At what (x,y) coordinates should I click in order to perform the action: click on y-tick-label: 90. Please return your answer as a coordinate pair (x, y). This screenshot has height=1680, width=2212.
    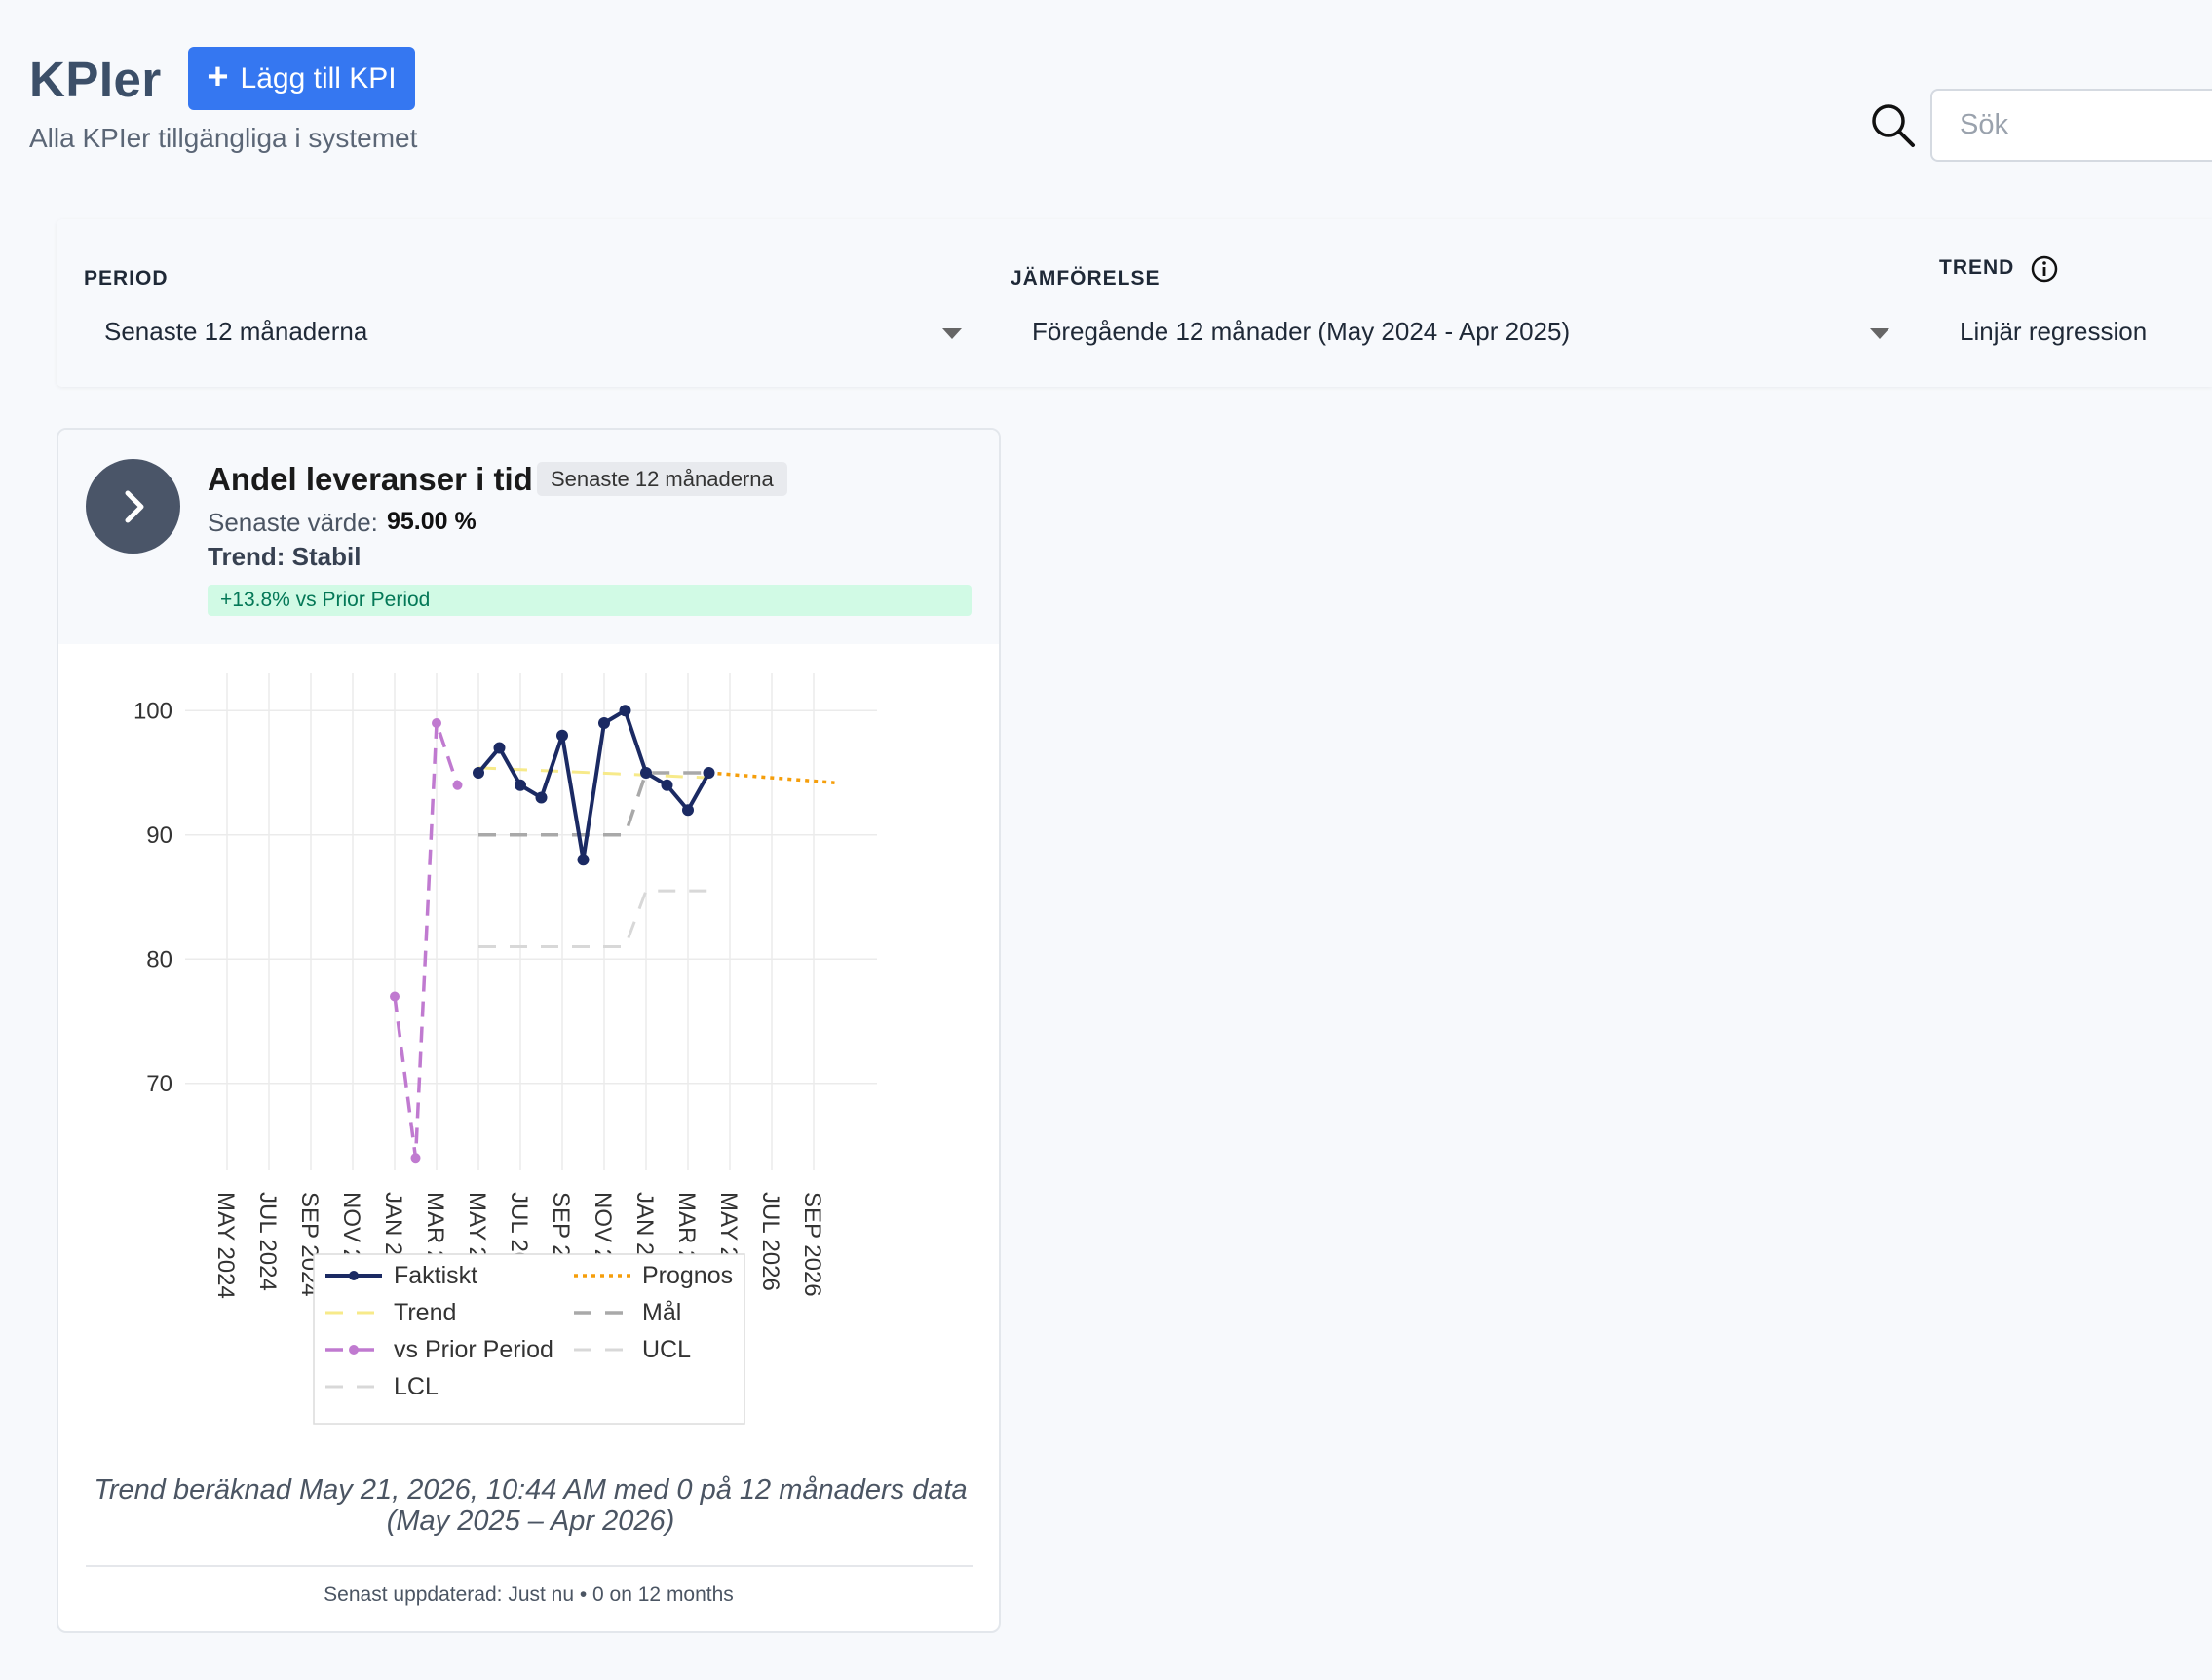
    Looking at the image, I should click on (159, 835).